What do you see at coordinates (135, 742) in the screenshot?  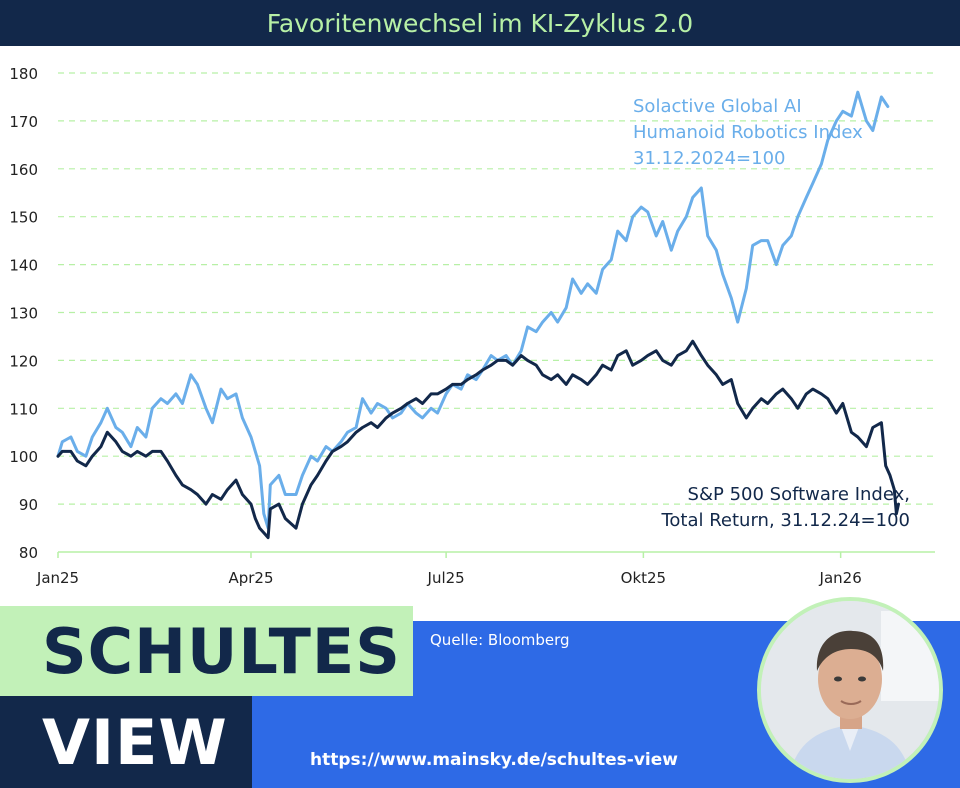 I see `brand-name-line2: VIEW` at bounding box center [135, 742].